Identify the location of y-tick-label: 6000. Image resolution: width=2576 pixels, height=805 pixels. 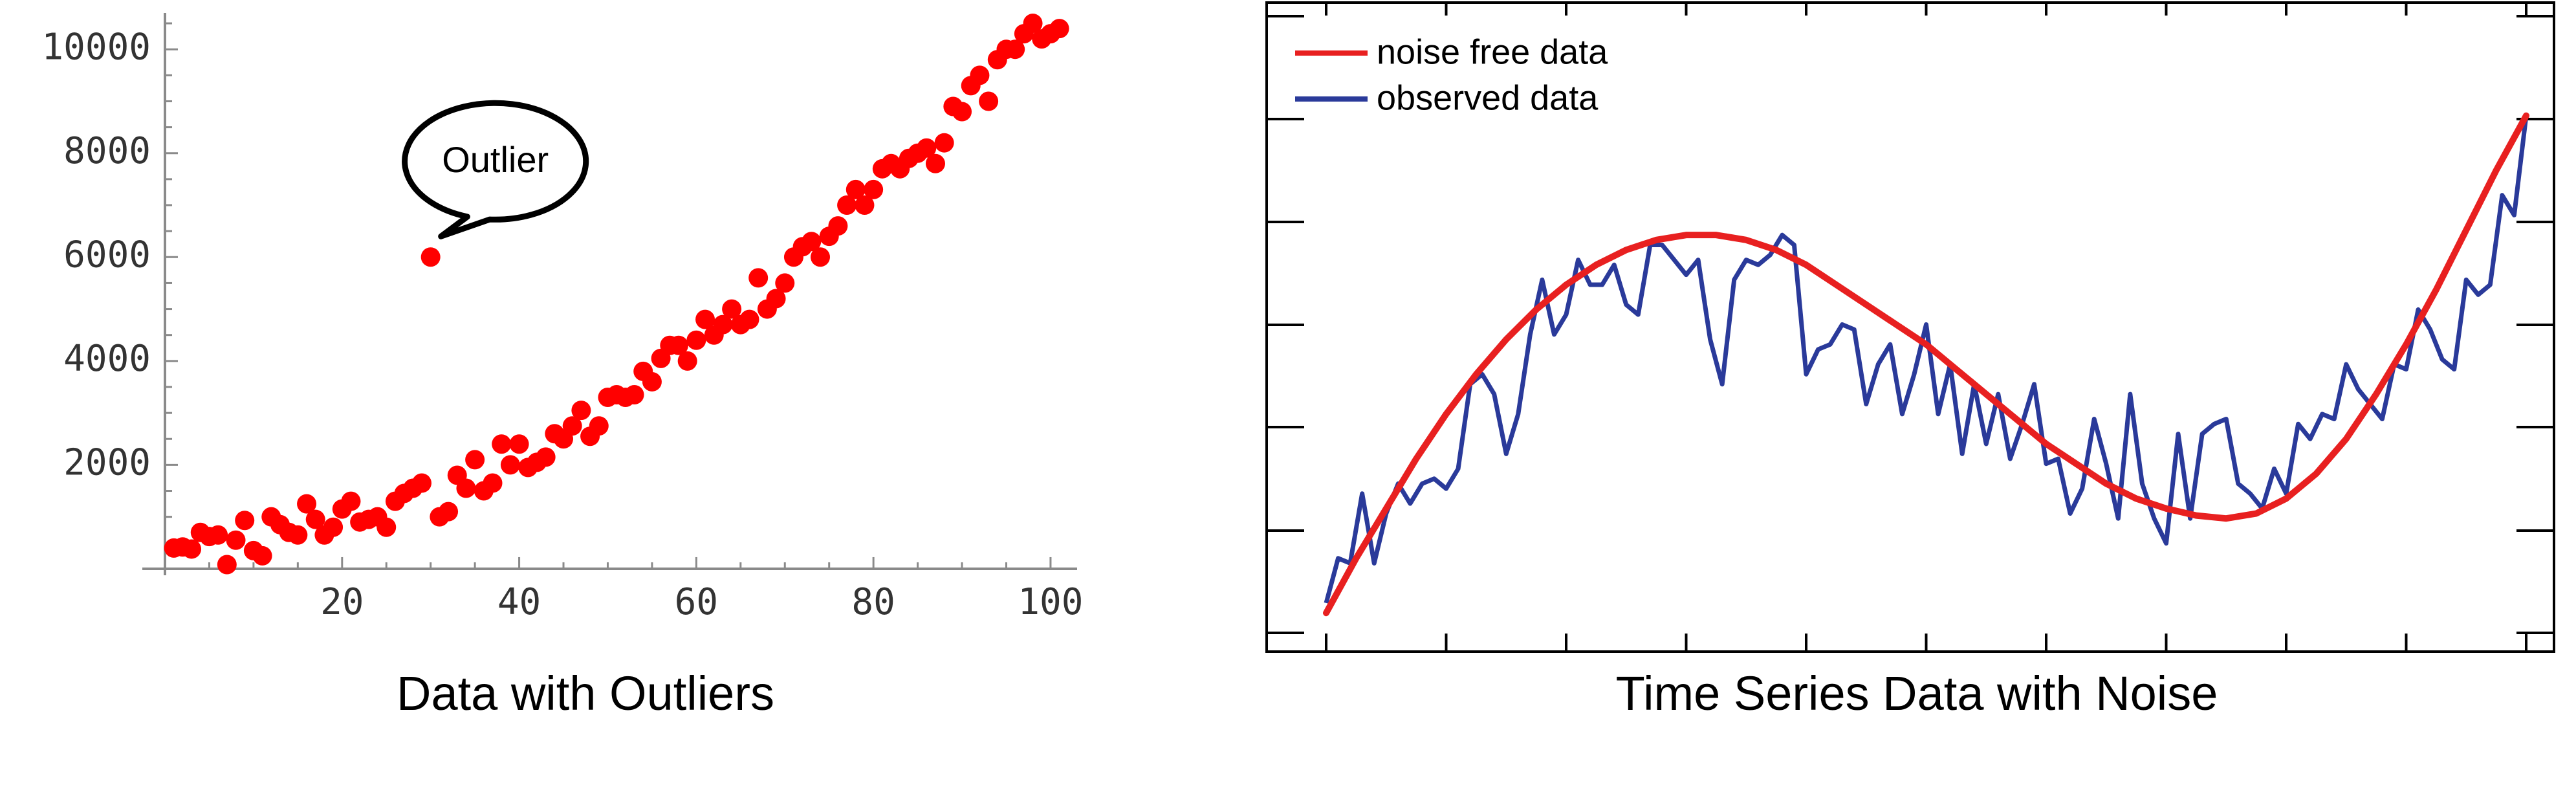
(107, 255).